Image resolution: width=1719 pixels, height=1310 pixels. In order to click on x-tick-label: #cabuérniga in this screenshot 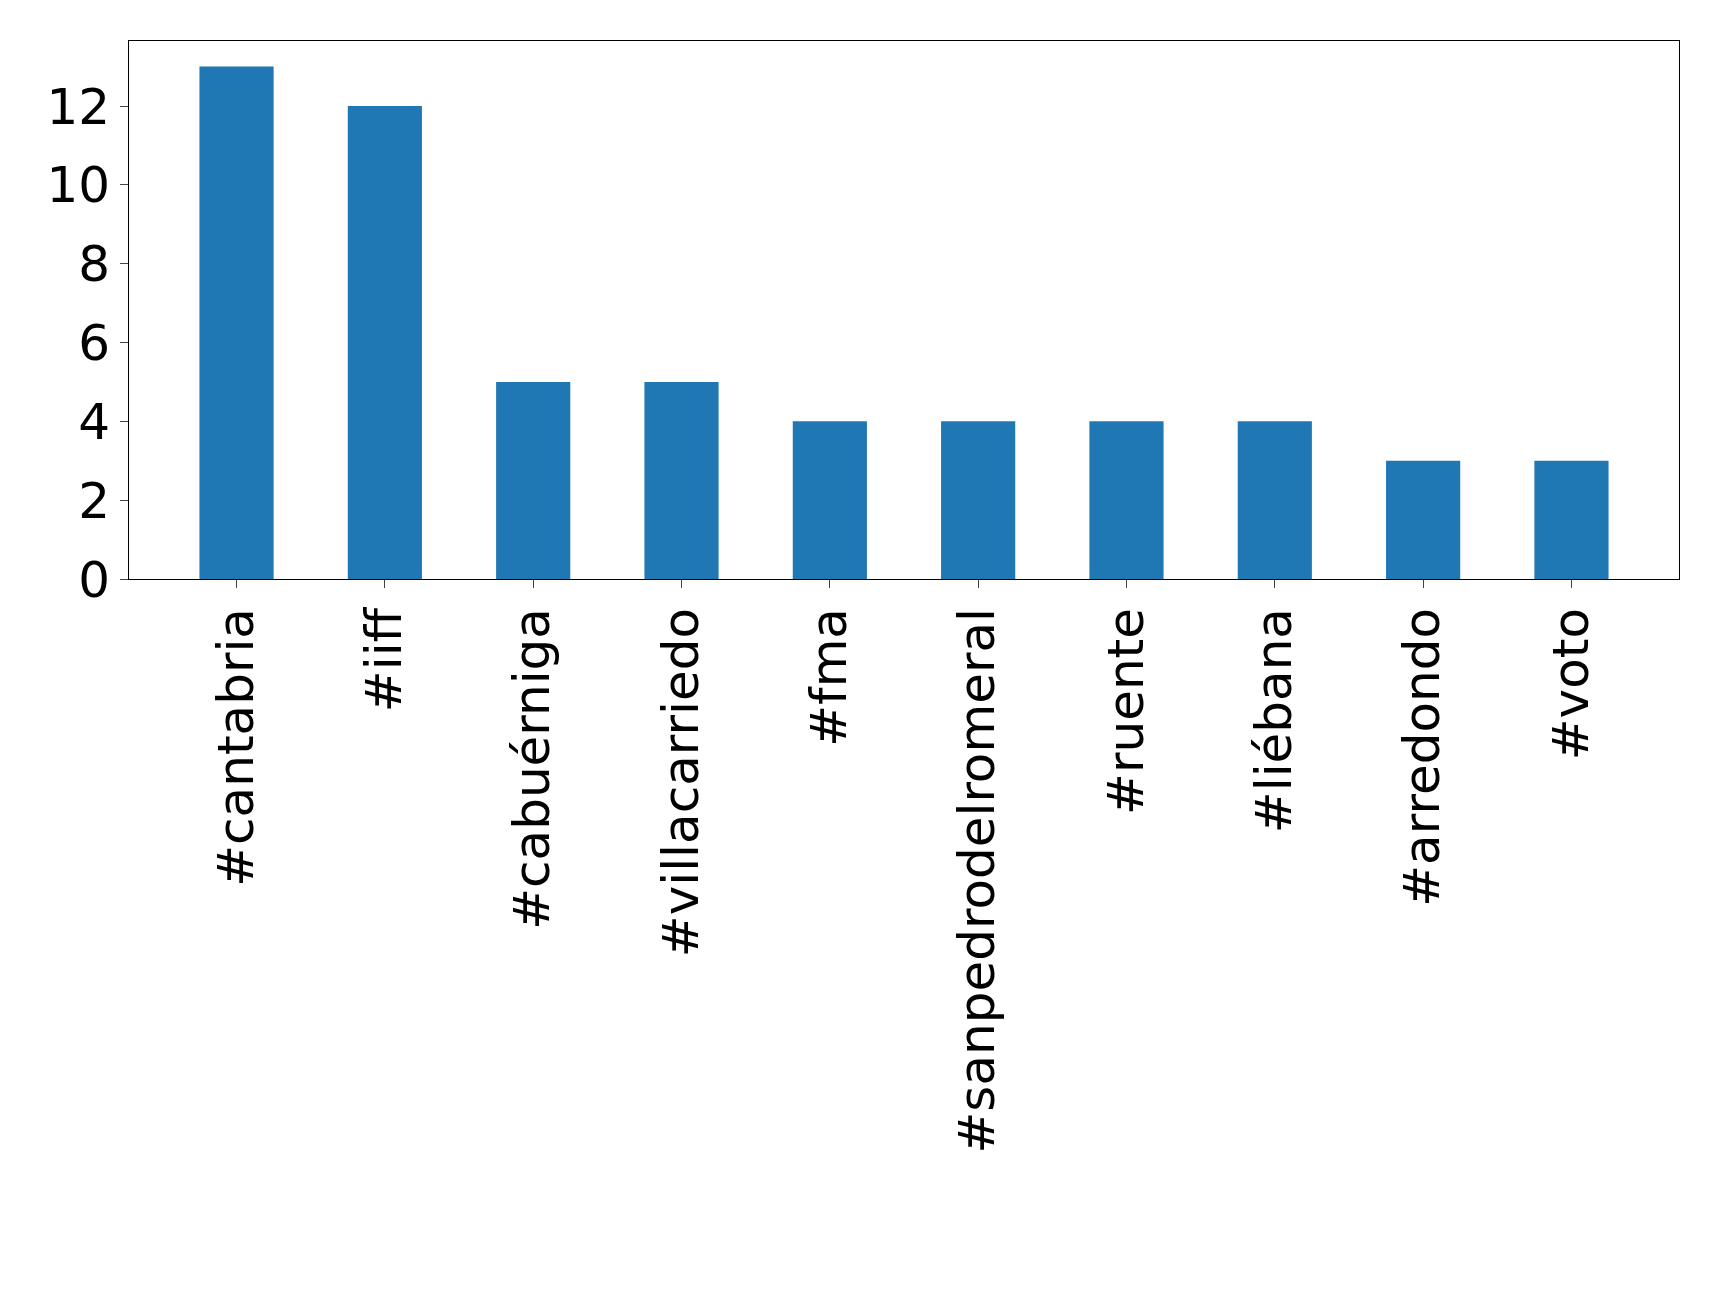, I will do `click(532, 769)`.